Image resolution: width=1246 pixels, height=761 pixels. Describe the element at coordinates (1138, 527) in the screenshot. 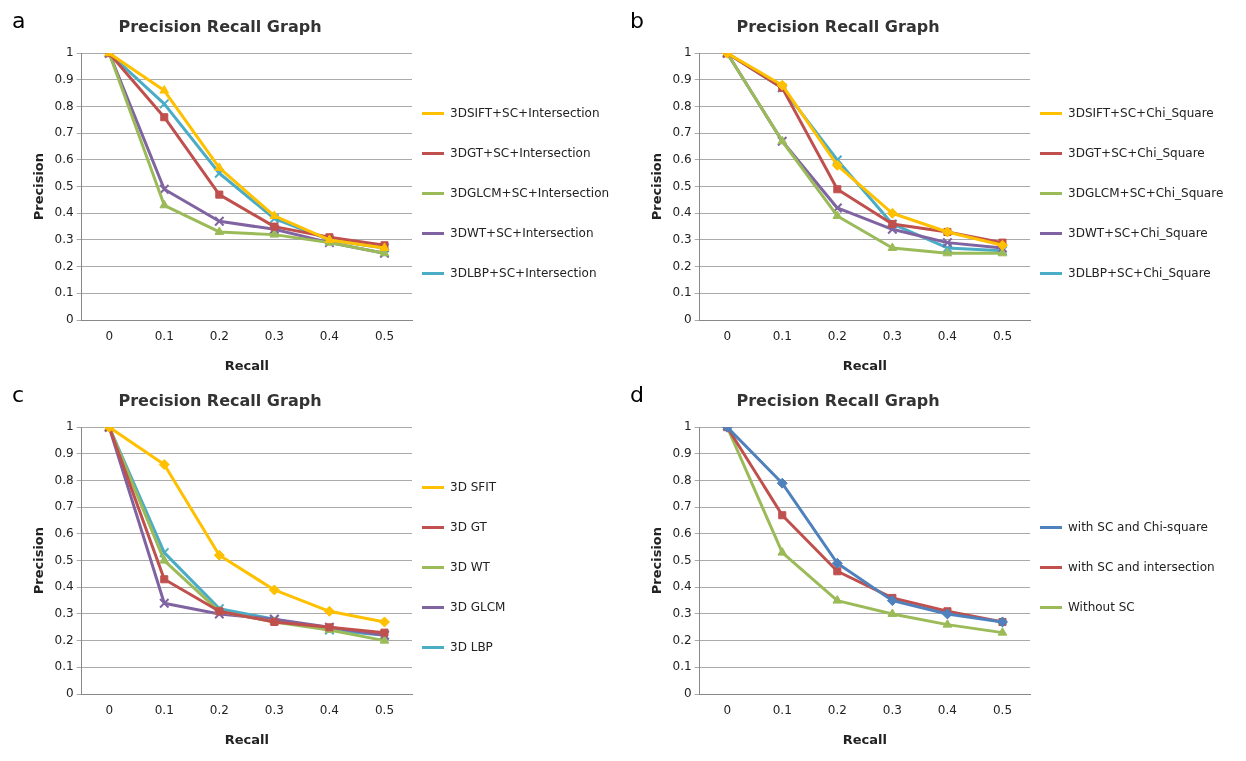

I see `legend-label: with SC and Chi-square` at that location.